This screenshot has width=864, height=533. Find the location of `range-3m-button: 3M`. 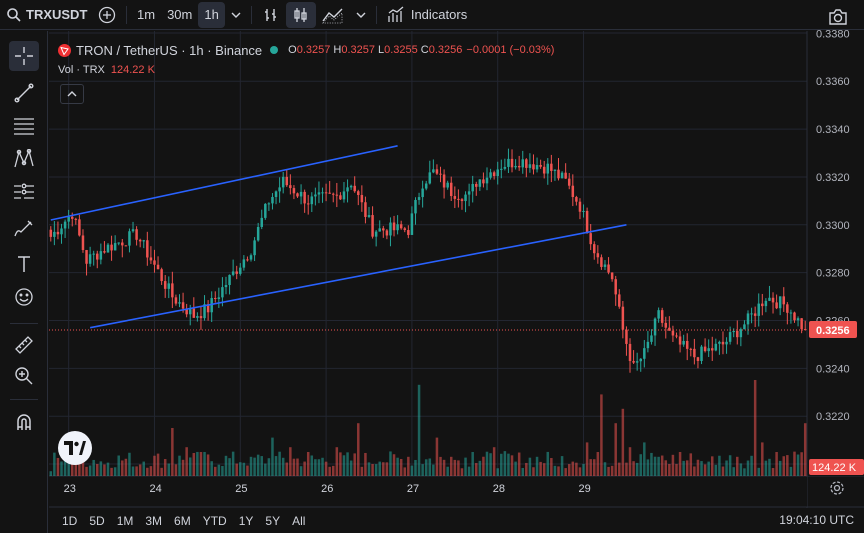

range-3m-button: 3M is located at coordinates (154, 520).